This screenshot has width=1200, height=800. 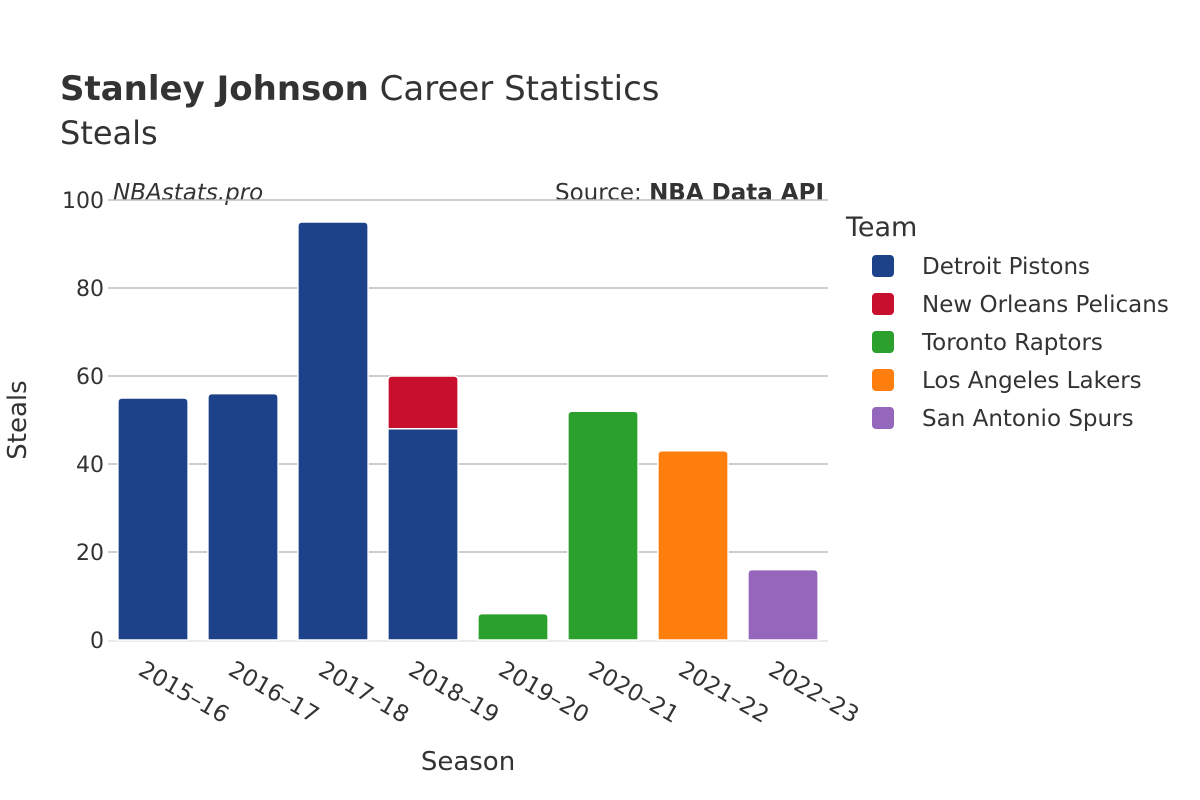 What do you see at coordinates (90, 465) in the screenshot?
I see `y-tick-label: 40` at bounding box center [90, 465].